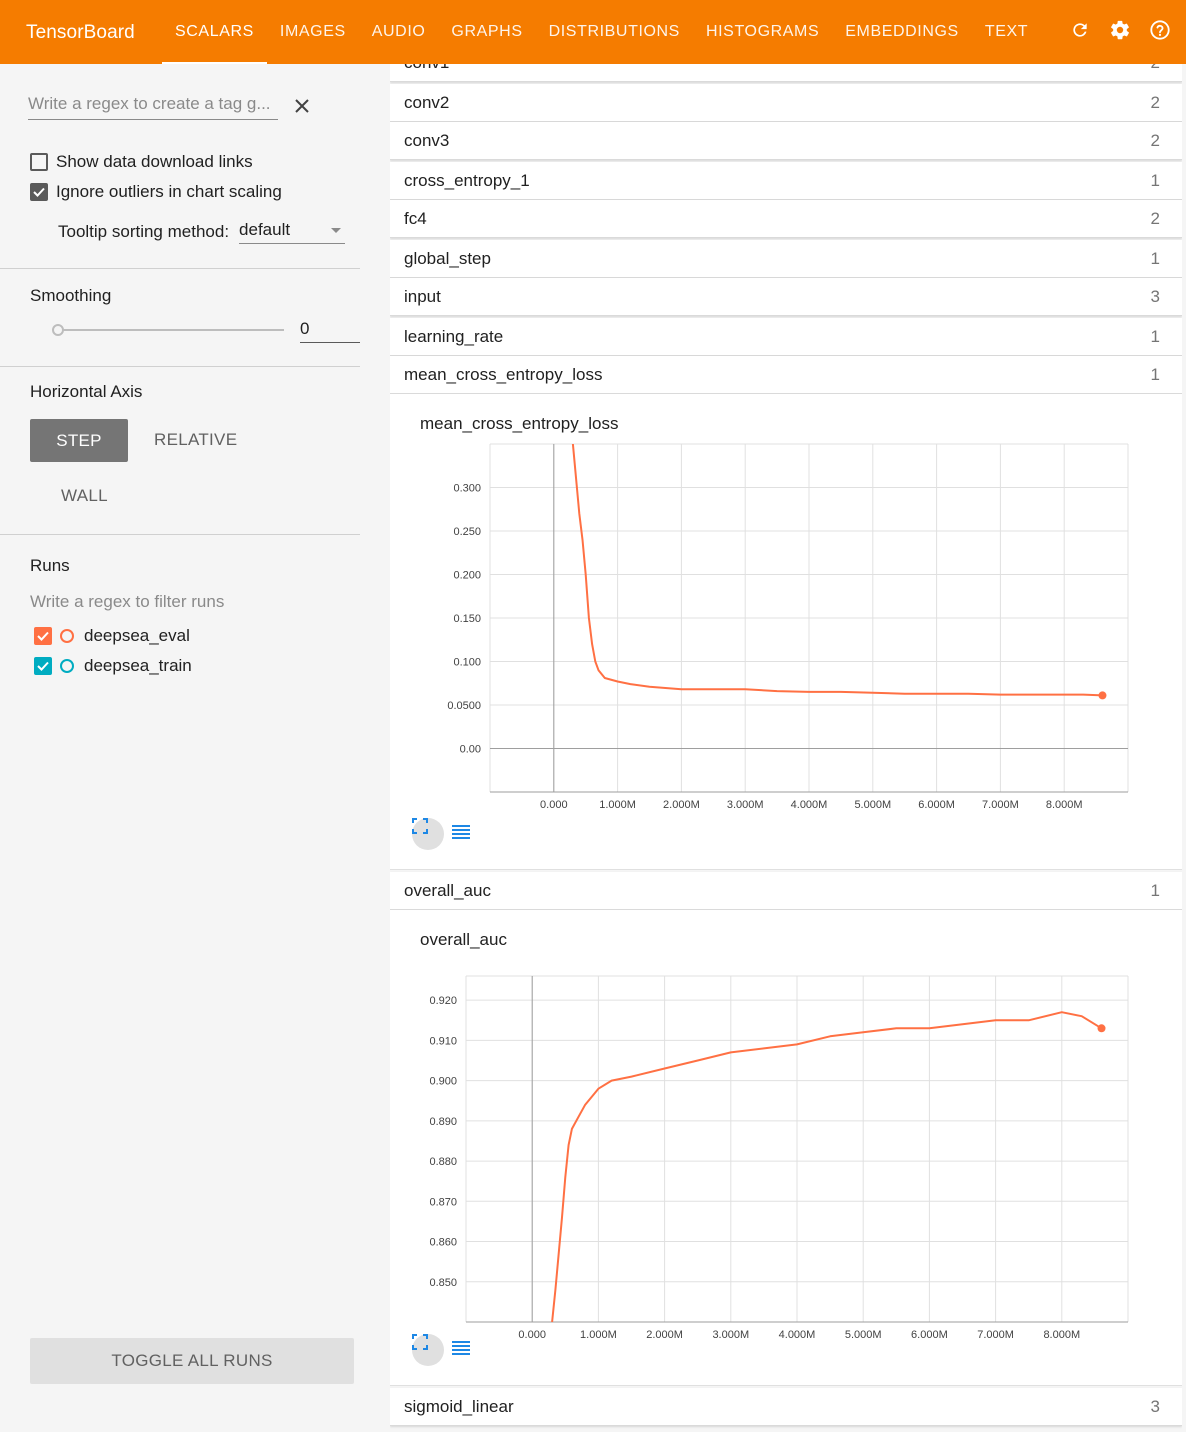 This screenshot has height=1432, width=1186. I want to click on x-tick-label: 3.000M, so click(745, 805).